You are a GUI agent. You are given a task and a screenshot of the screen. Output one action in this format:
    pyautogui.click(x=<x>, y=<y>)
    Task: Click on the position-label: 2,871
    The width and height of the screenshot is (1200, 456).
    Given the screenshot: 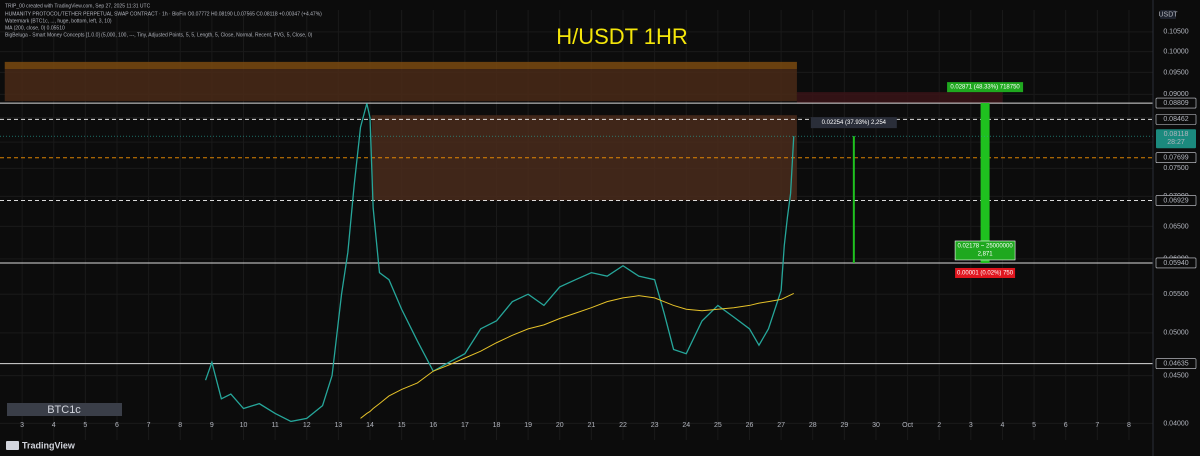 What is the action you would take?
    pyautogui.click(x=986, y=255)
    